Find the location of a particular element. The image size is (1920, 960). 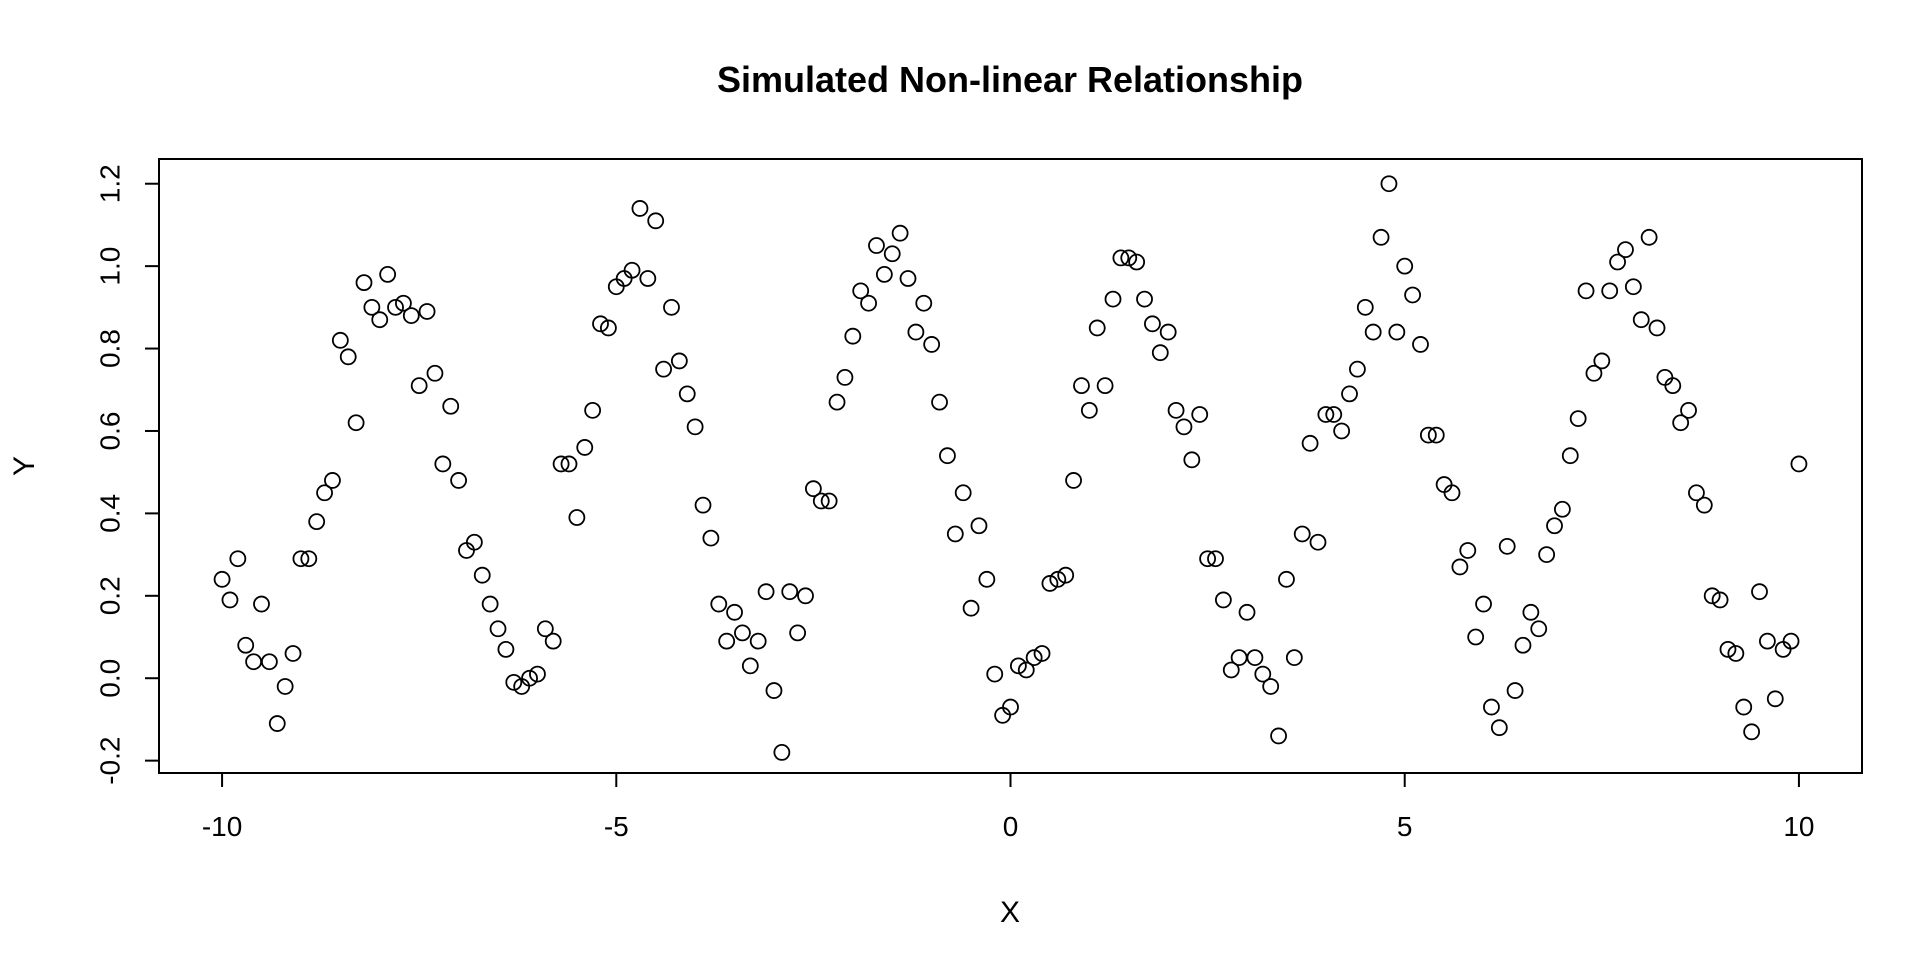

x-tick-label: 0 is located at coordinates (1011, 826).